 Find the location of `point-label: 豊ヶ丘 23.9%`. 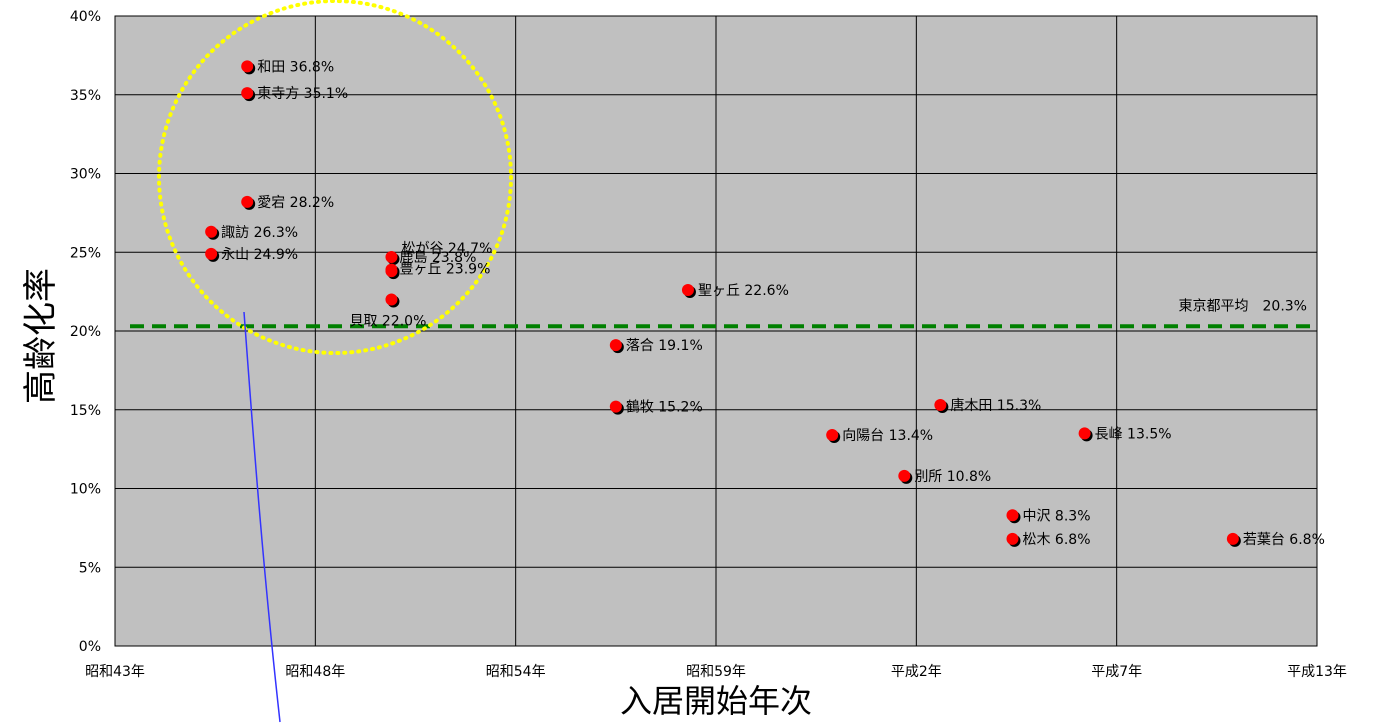

point-label: 豊ヶ丘 23.9% is located at coordinates (444, 270).